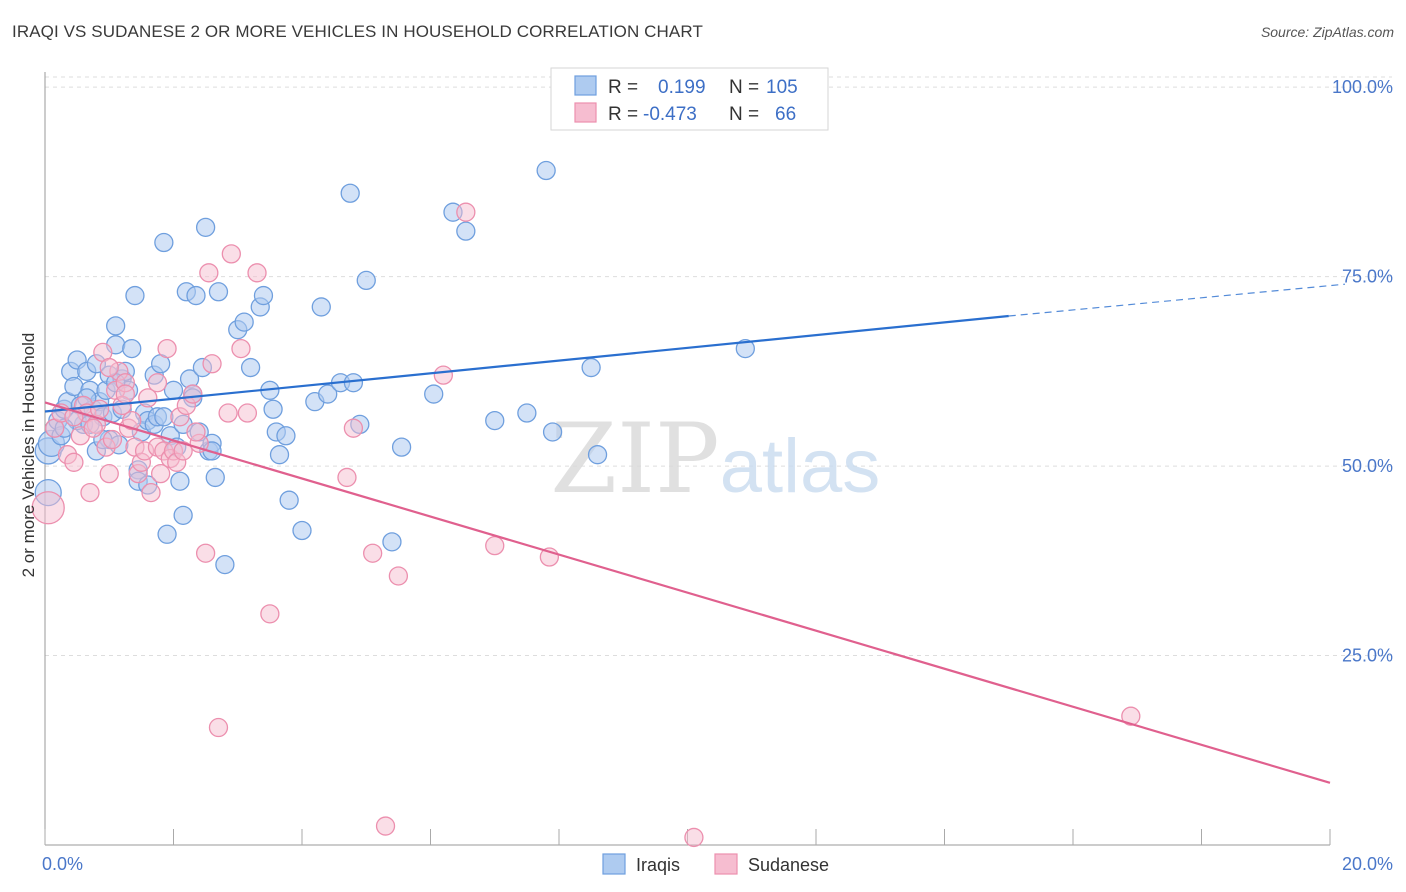 The width and height of the screenshot is (1406, 892). Describe the element at coordinates (28, 455) in the screenshot. I see `y-axis-label: 2 or more Vehicles in Household` at that location.